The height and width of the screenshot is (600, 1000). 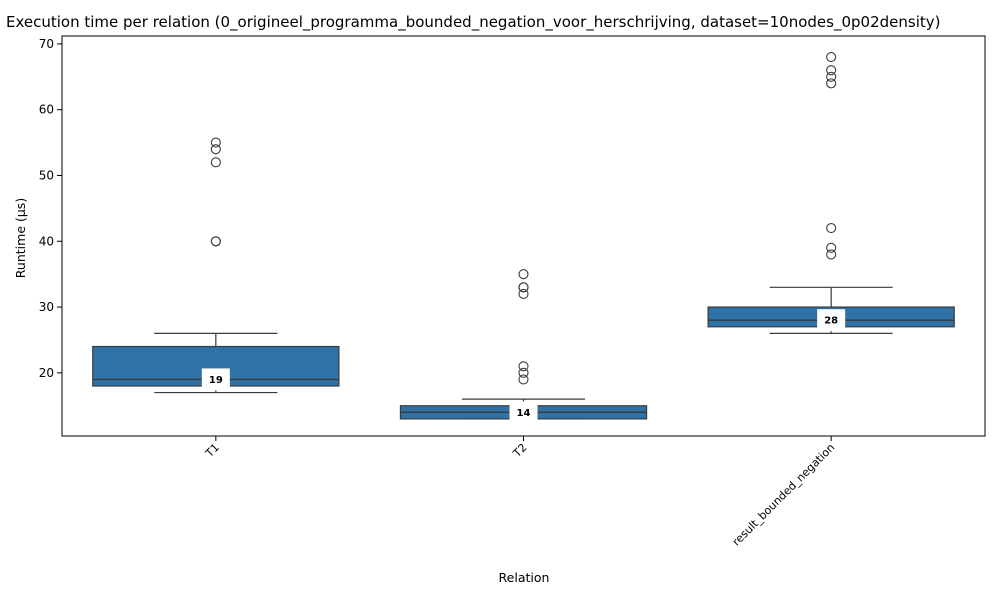 What do you see at coordinates (46, 175) in the screenshot?
I see `y-tick-label: 50` at bounding box center [46, 175].